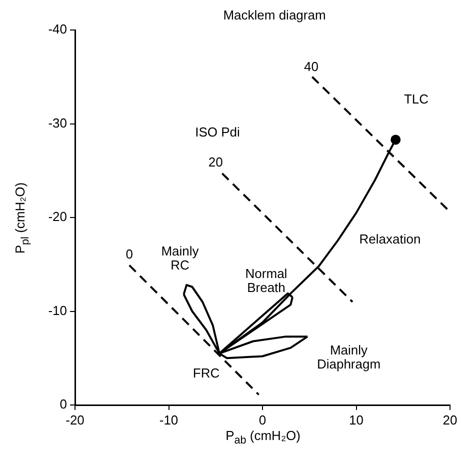 The image size is (461, 456). What do you see at coordinates (57, 29) in the screenshot?
I see `y-tick-label: -40` at bounding box center [57, 29].